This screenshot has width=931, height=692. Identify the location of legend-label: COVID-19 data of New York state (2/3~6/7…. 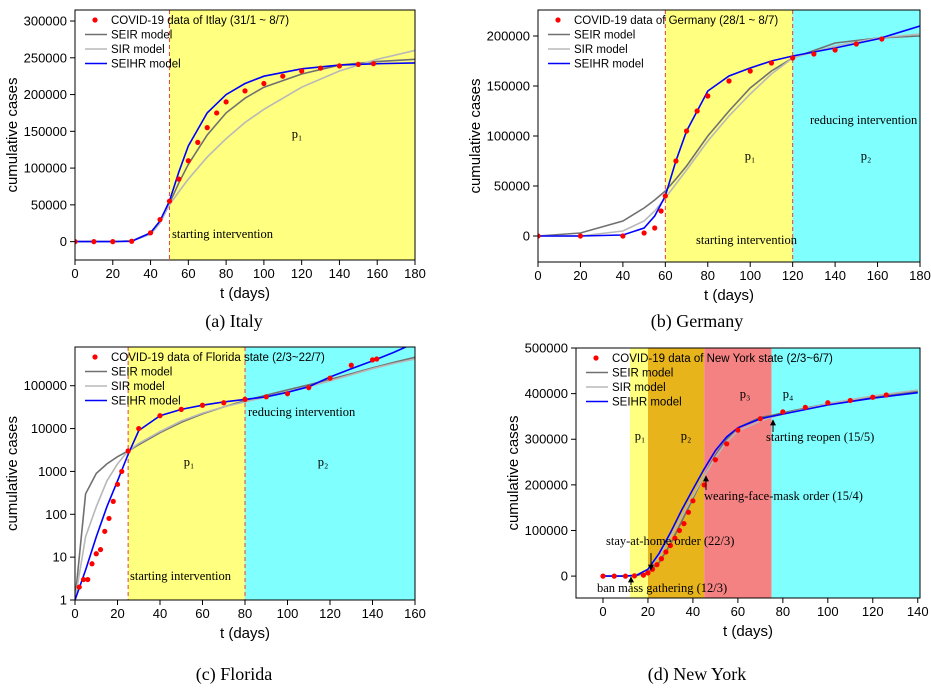
(722, 359).